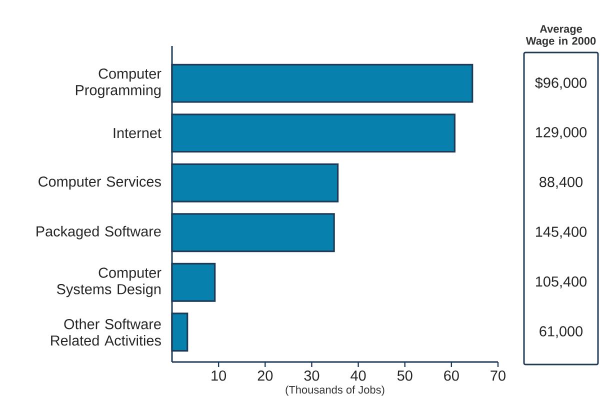  I want to click on x-tick-label: 30, so click(312, 375).